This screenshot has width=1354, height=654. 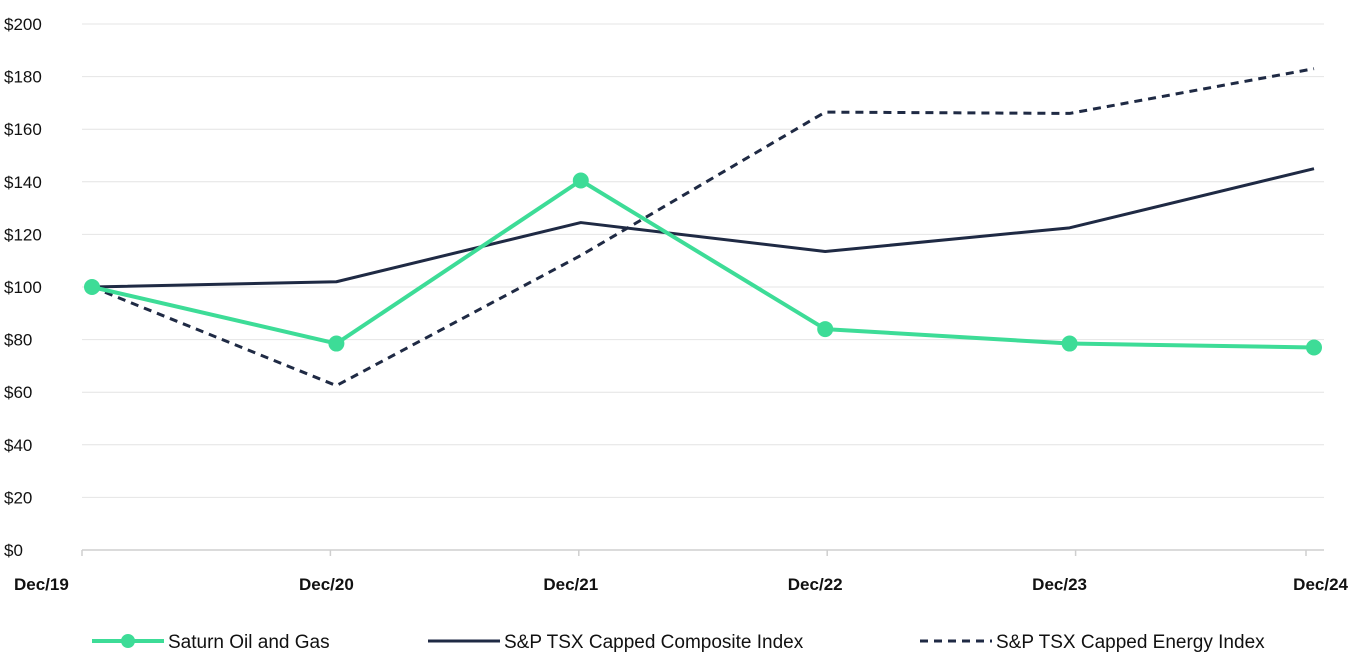 What do you see at coordinates (18, 392) in the screenshot?
I see `y-tick-label: $60` at bounding box center [18, 392].